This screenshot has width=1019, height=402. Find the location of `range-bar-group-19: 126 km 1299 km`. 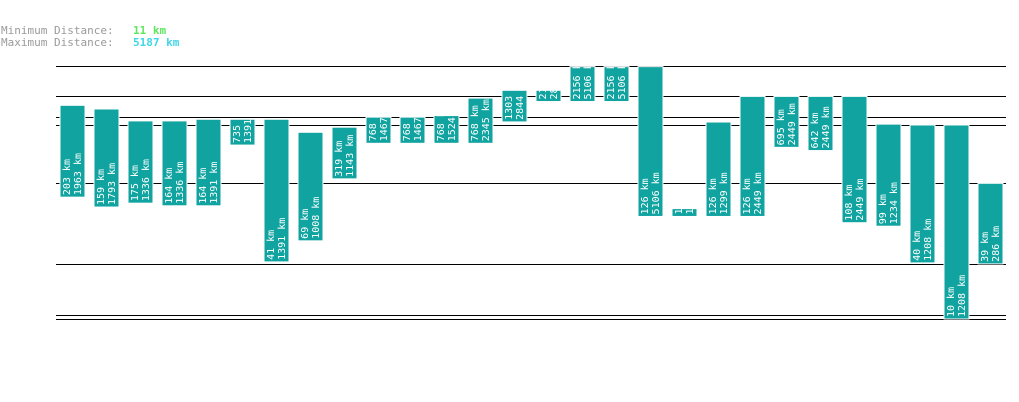

range-bar-group-19: 126 km 1299 km is located at coordinates (718, 169).